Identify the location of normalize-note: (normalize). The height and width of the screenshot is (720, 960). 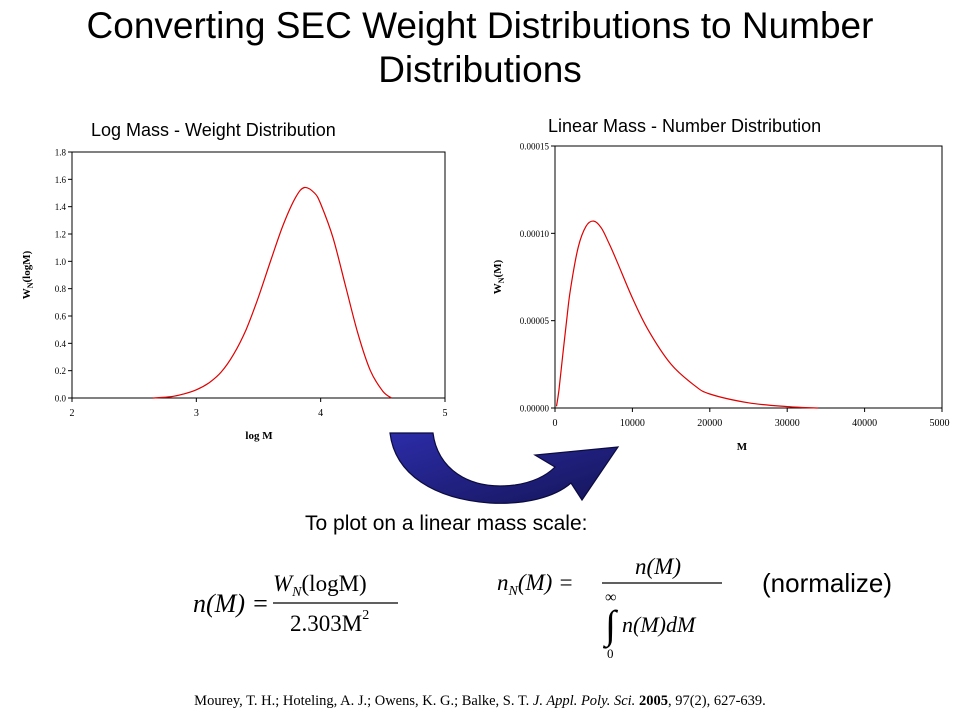
(827, 583).